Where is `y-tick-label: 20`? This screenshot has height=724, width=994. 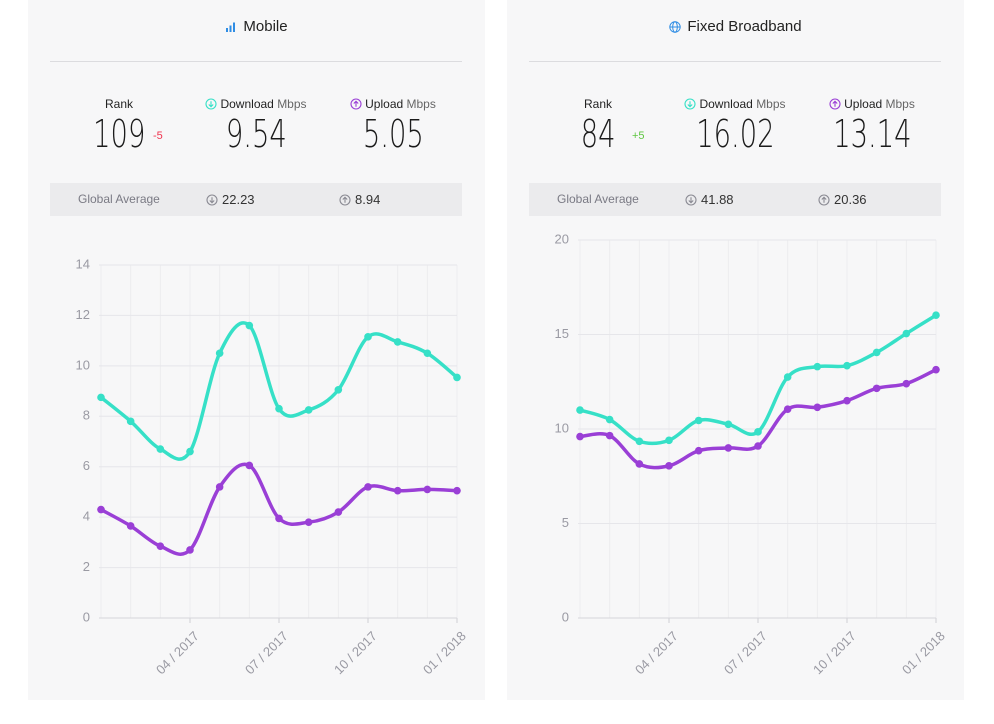
y-tick-label: 20 is located at coordinates (562, 238).